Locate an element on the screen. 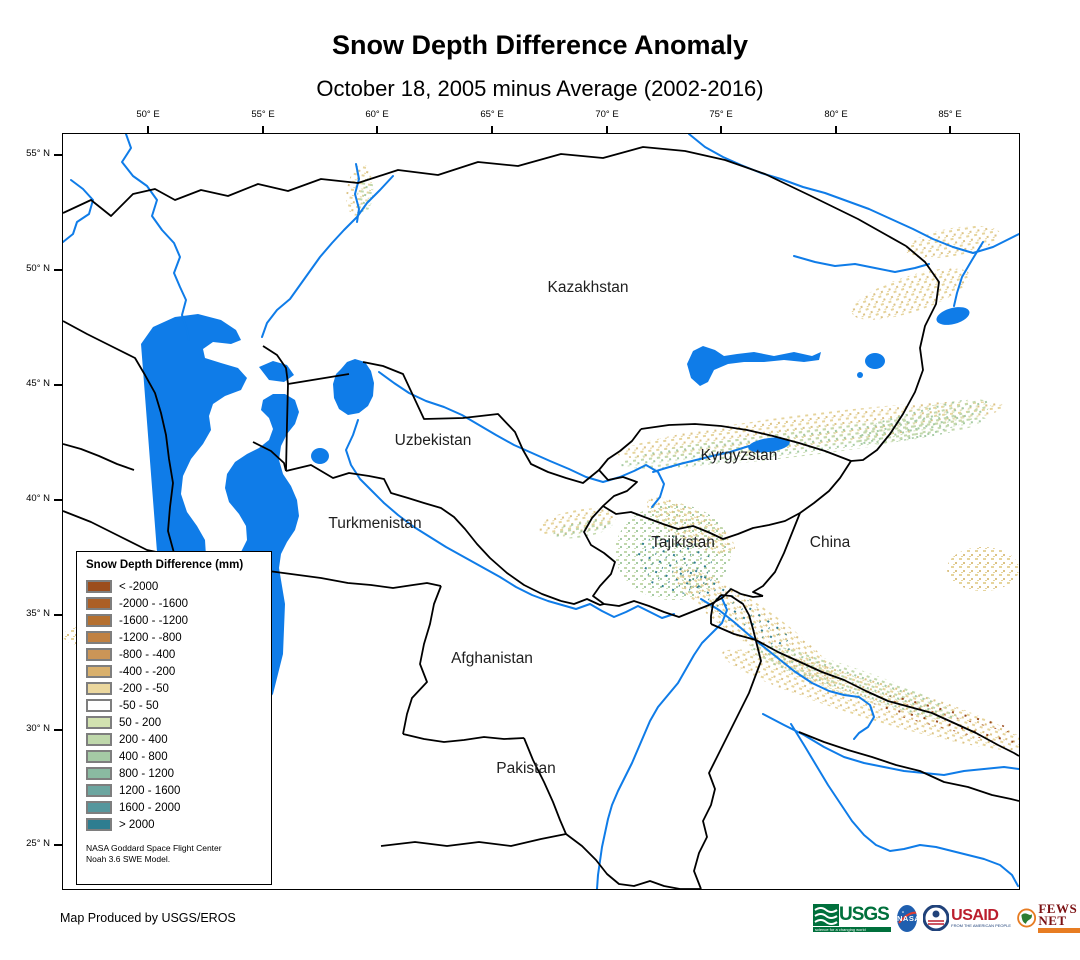  legend-row: -800 - -400 is located at coordinates (178, 654).